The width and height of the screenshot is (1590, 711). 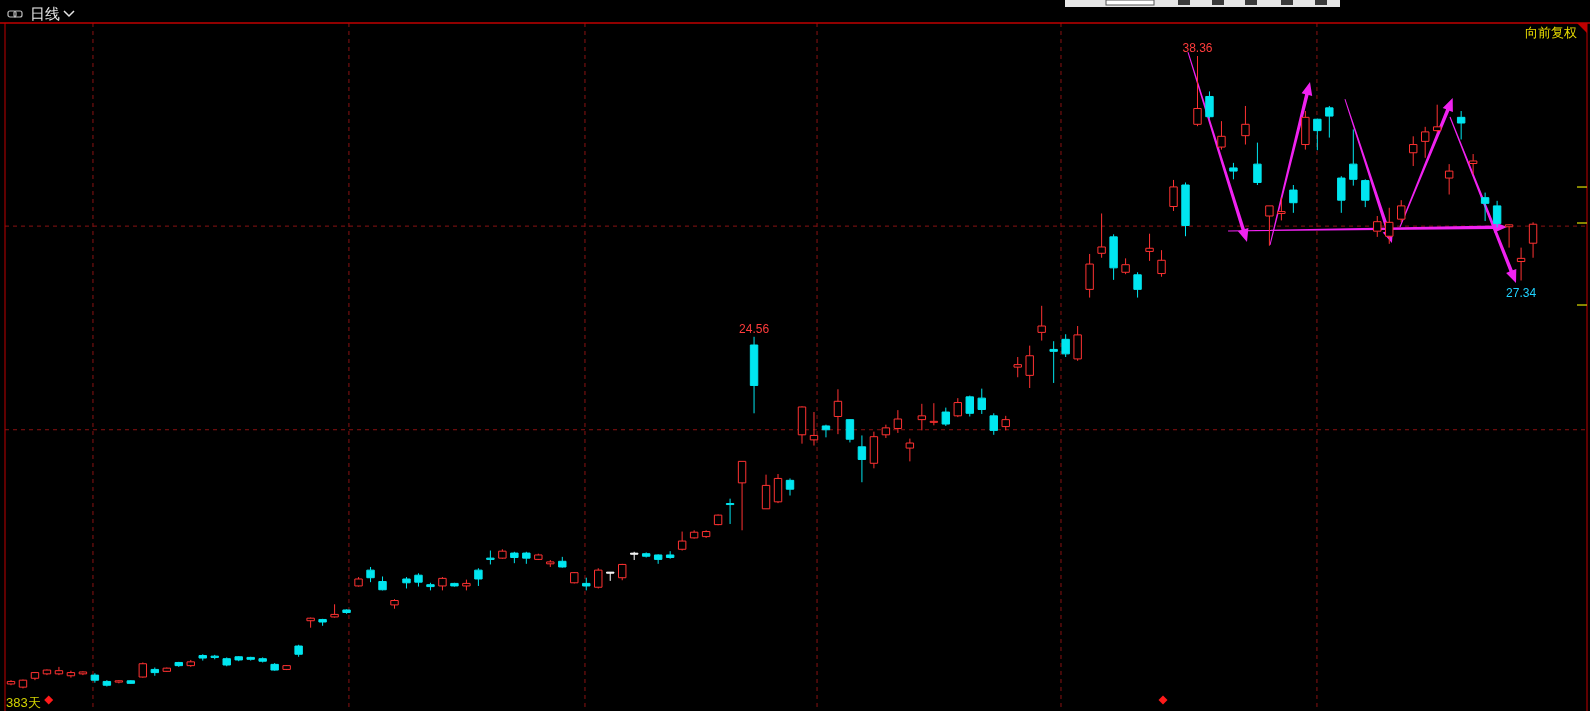 What do you see at coordinates (45, 13) in the screenshot?
I see `title: 日线` at bounding box center [45, 13].